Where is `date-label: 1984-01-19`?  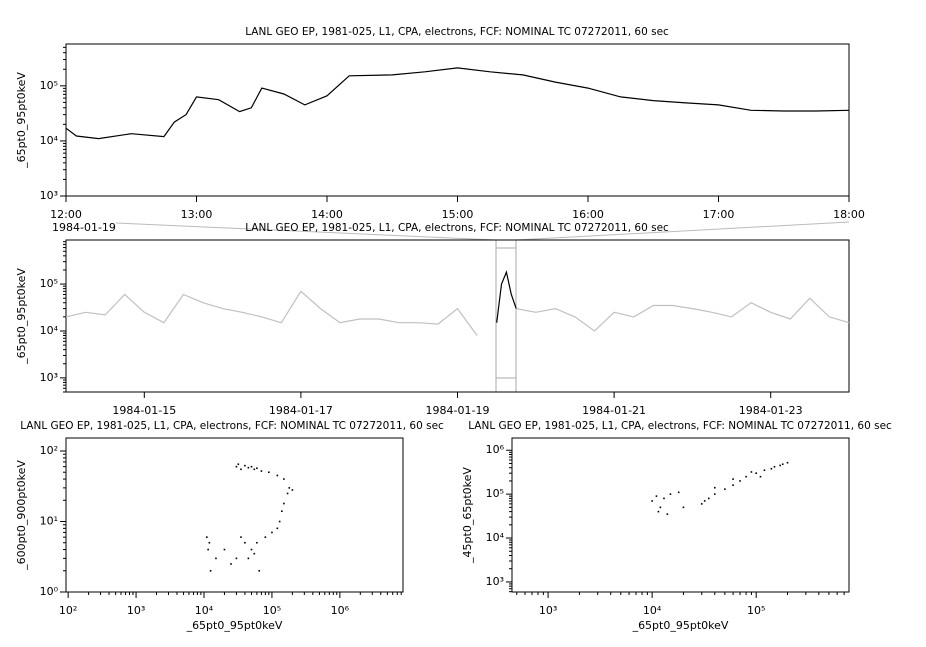
date-label: 1984-01-19 is located at coordinates (84, 227).